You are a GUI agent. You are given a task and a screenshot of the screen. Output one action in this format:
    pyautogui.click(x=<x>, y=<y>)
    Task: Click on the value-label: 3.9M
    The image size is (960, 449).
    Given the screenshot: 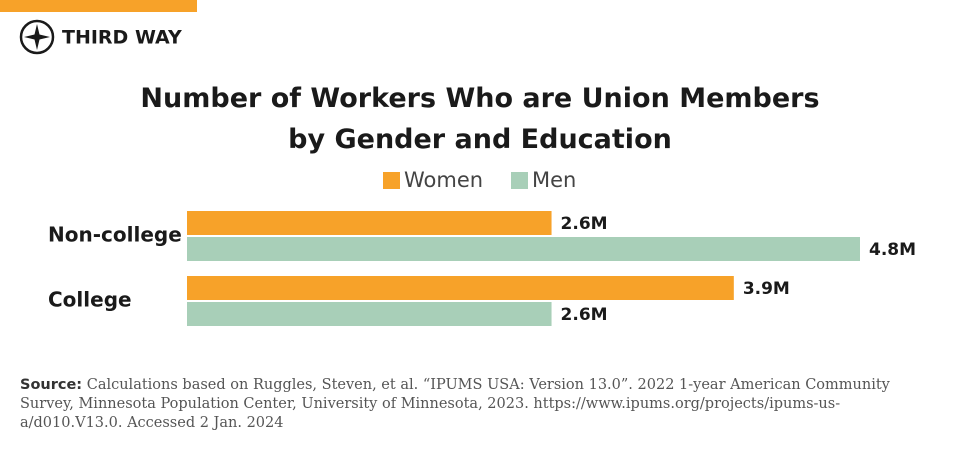 What is the action you would take?
    pyautogui.click(x=766, y=289)
    